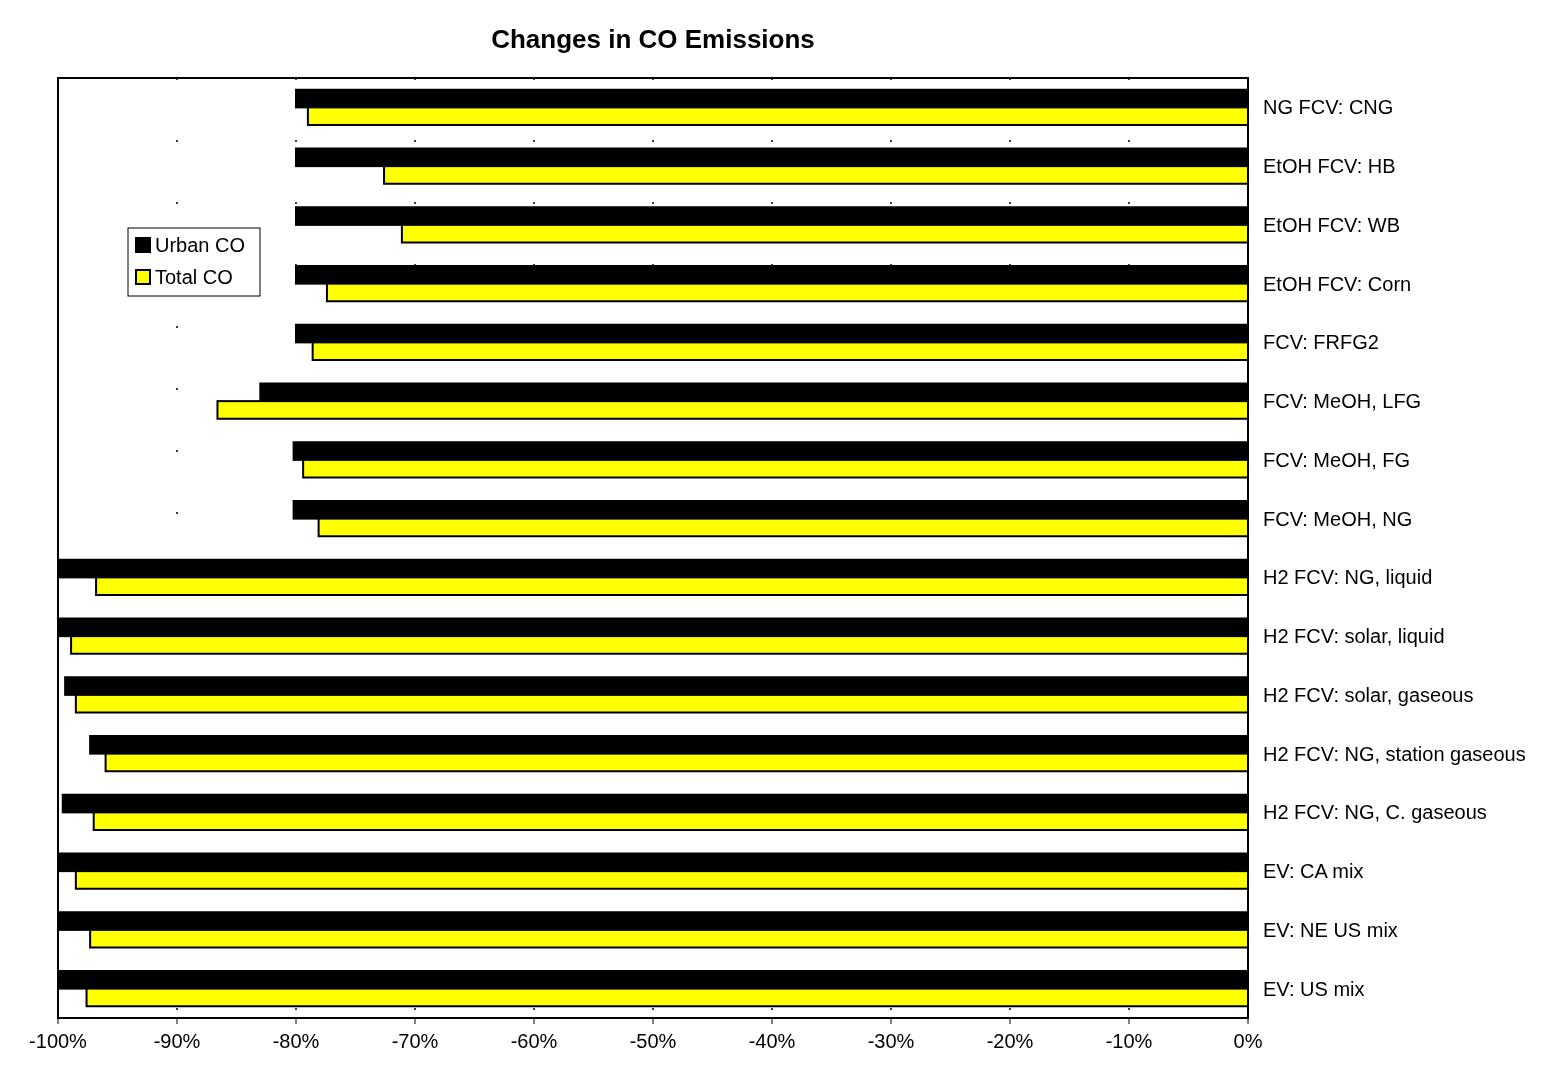  I want to click on y-tick-label: EtOH FCV: WB, so click(1332, 224).